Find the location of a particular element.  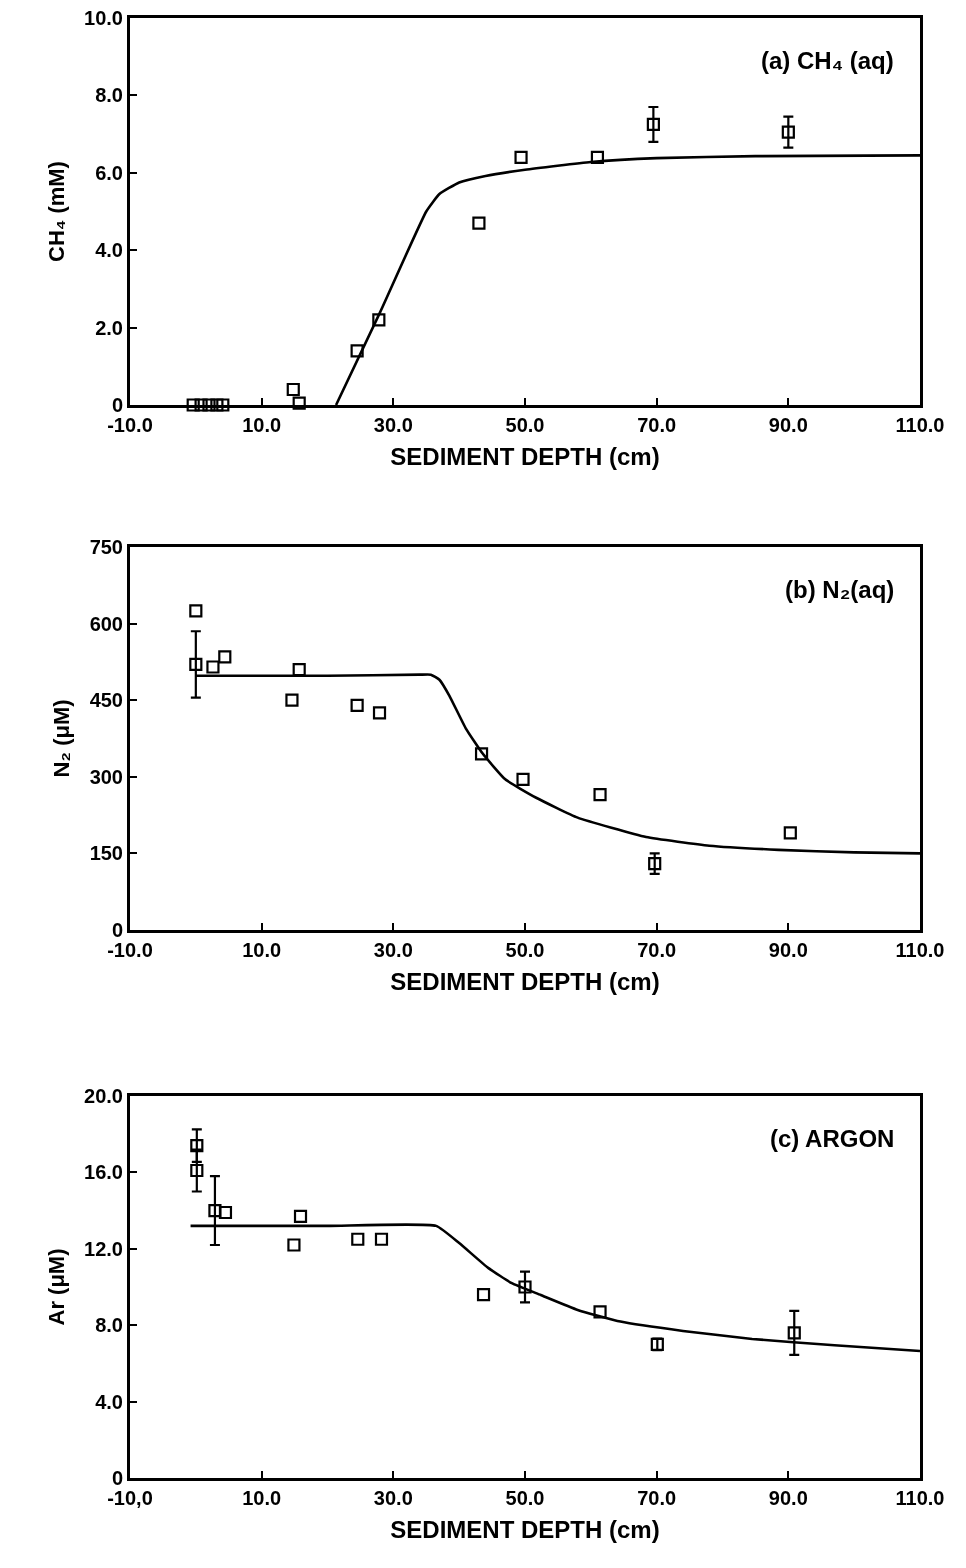

y-tick-label: 2.0 is located at coordinates (109, 327).